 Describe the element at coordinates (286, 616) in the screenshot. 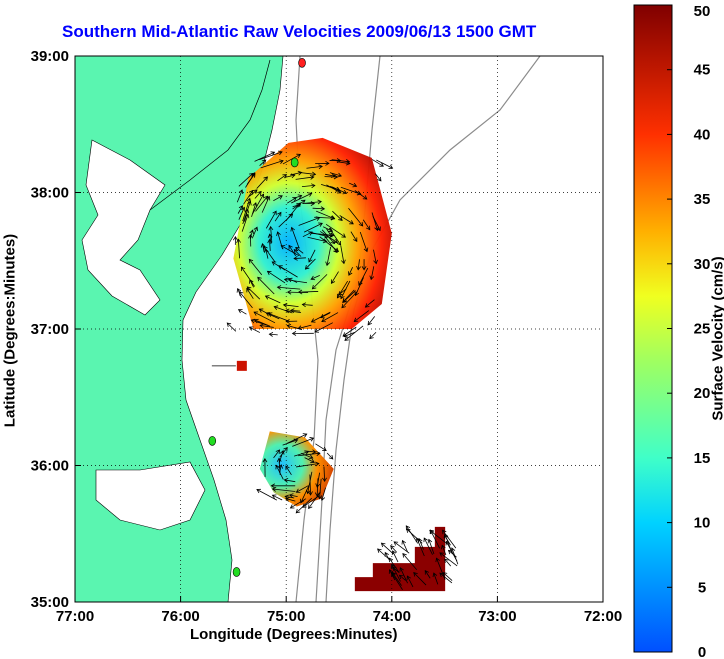

I see `x-tick-label: 75:00` at that location.